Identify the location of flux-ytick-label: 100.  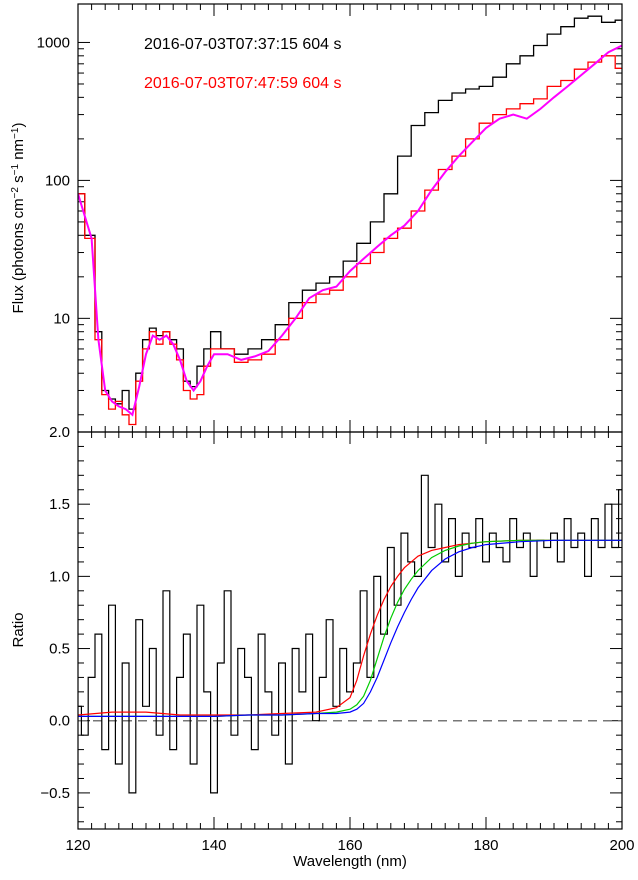
(57, 180).